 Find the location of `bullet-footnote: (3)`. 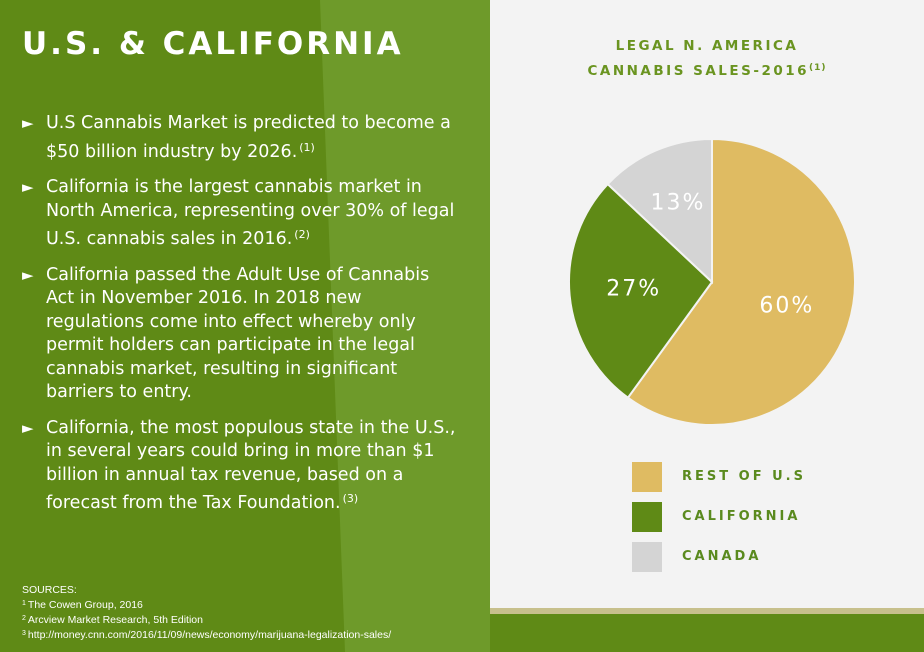

bullet-footnote: (3) is located at coordinates (350, 498).